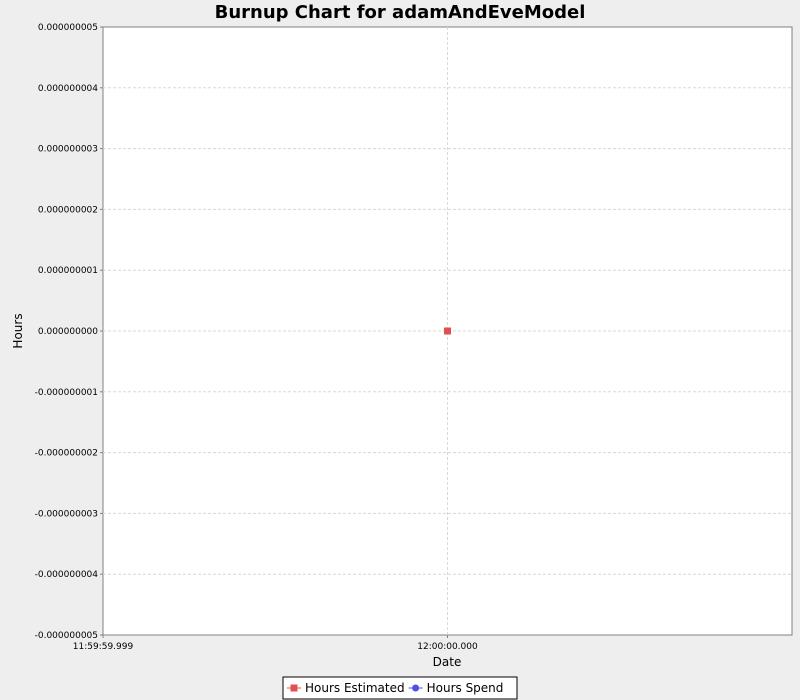 The image size is (800, 700). What do you see at coordinates (66, 636) in the screenshot?
I see `y-tick-label: -0.000000005` at bounding box center [66, 636].